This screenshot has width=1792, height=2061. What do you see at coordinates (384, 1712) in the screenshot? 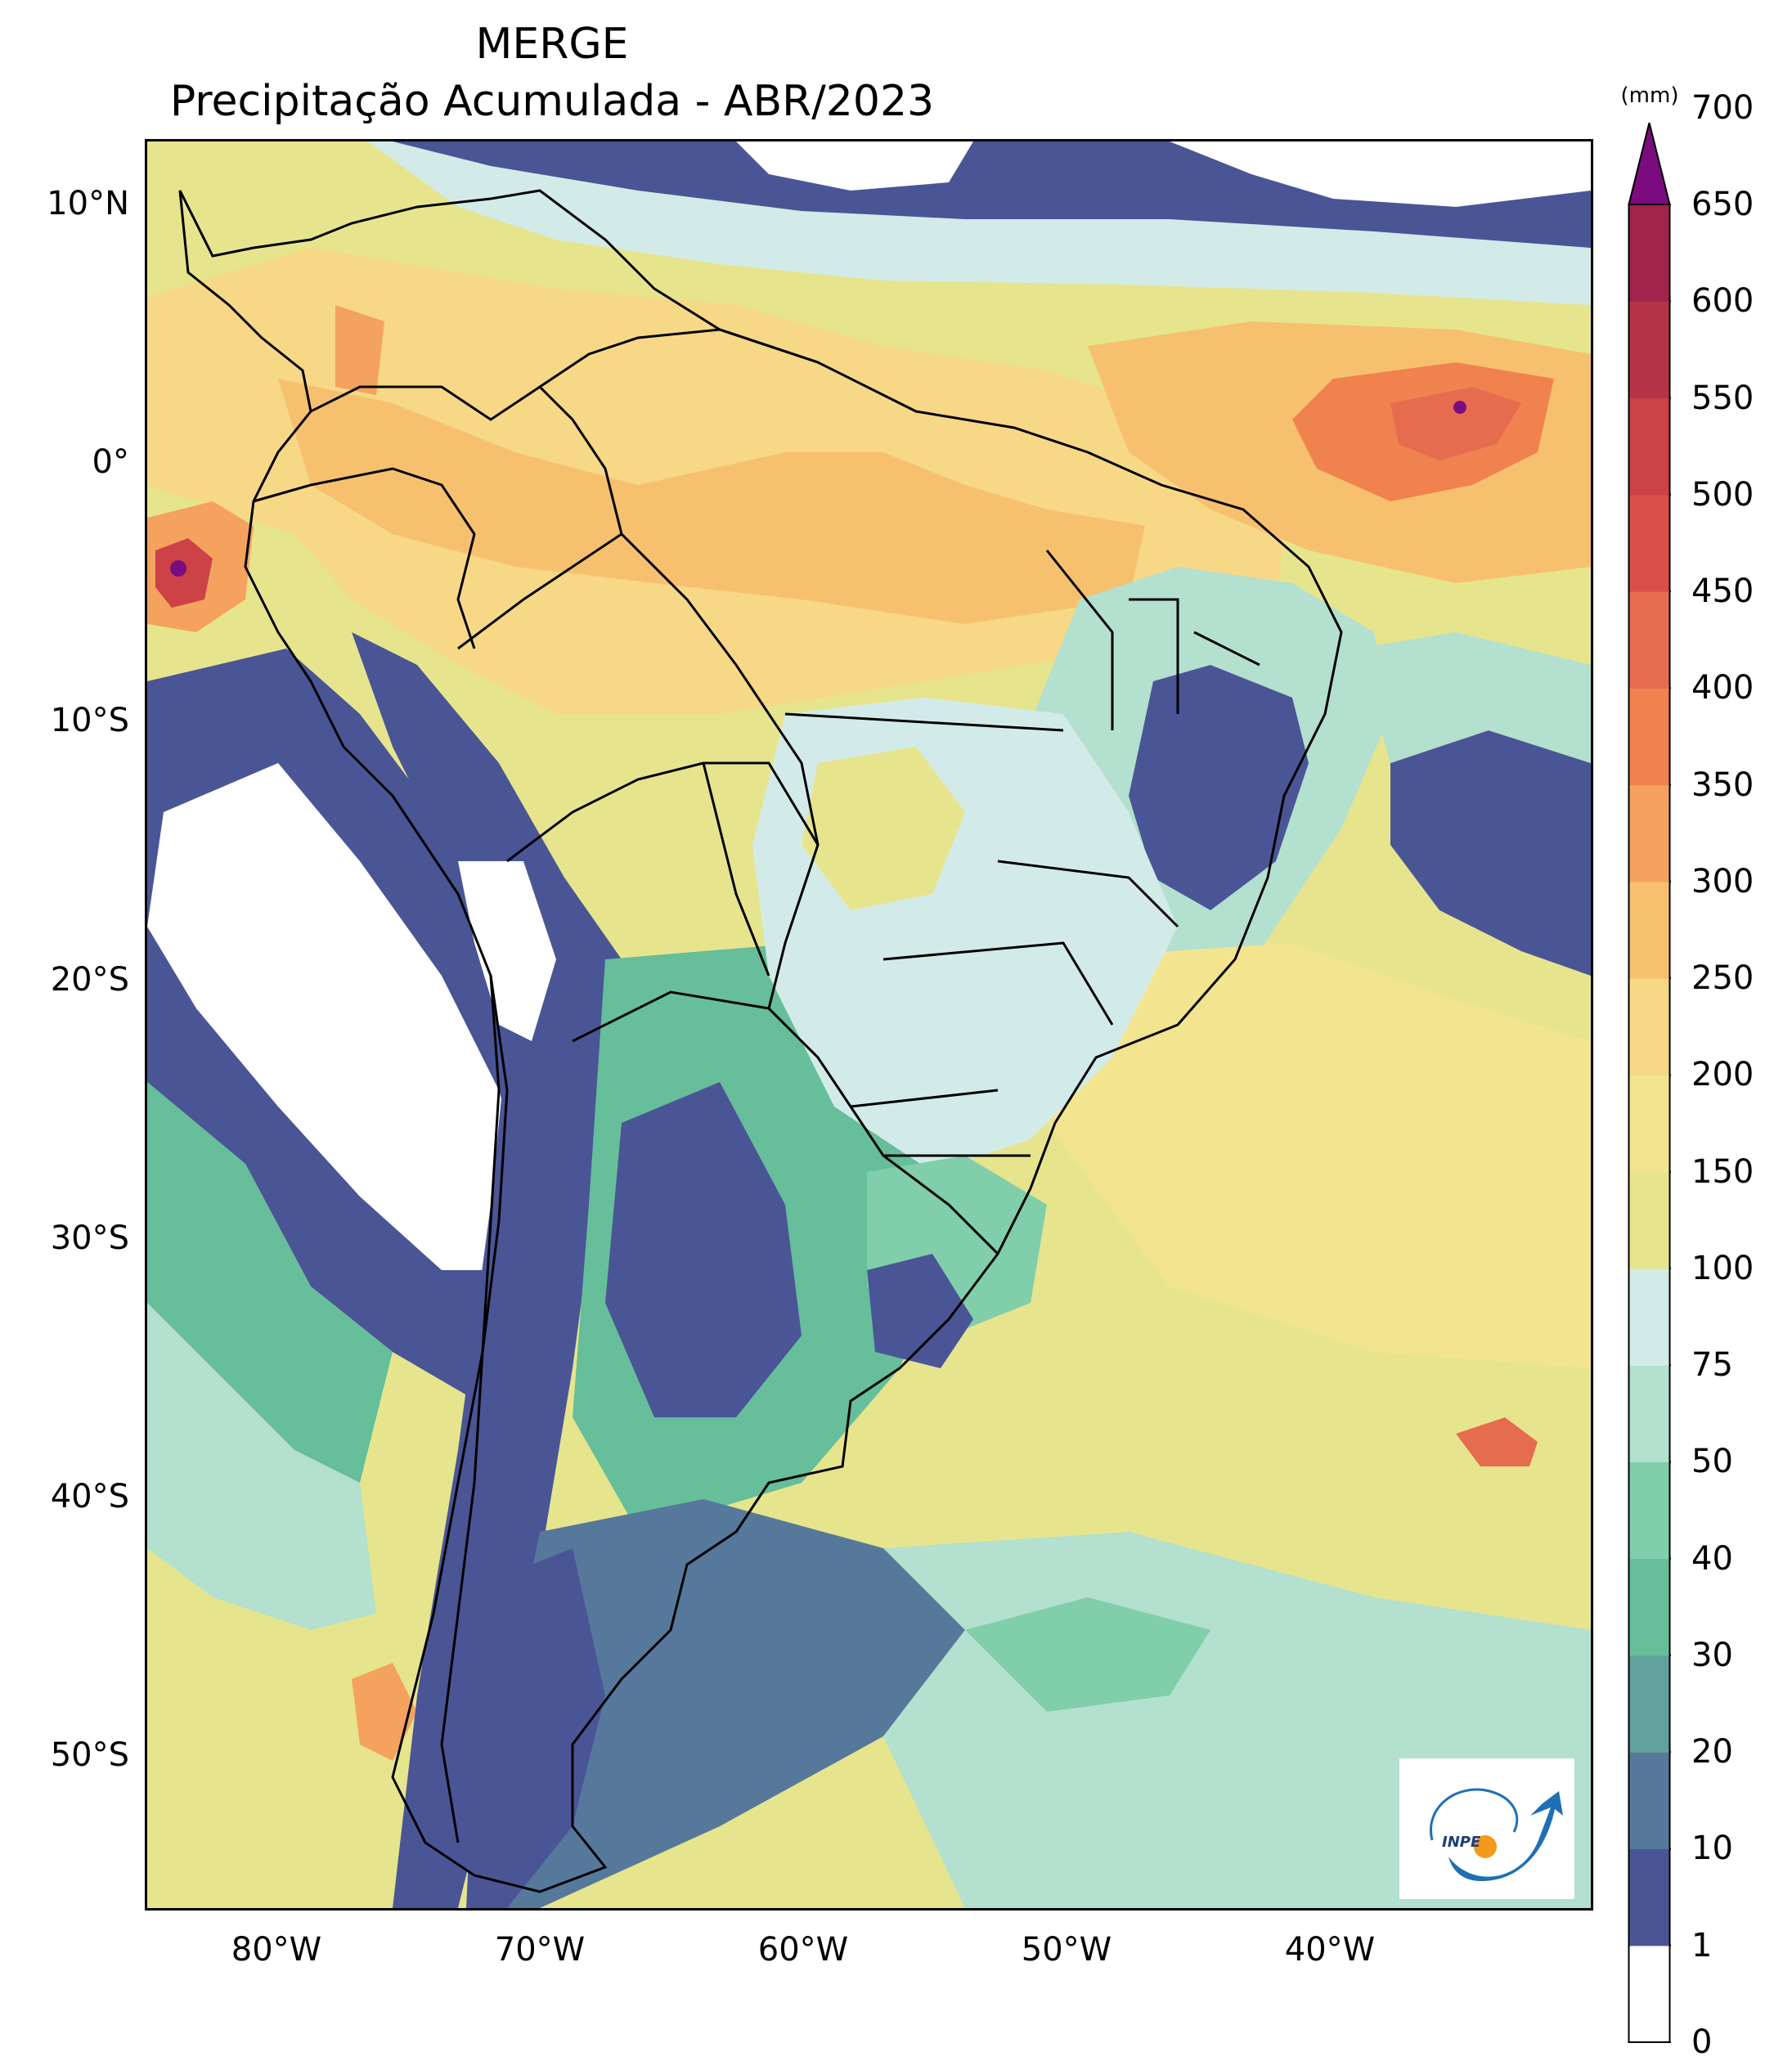
I see `chile-south-wet` at bounding box center [384, 1712].